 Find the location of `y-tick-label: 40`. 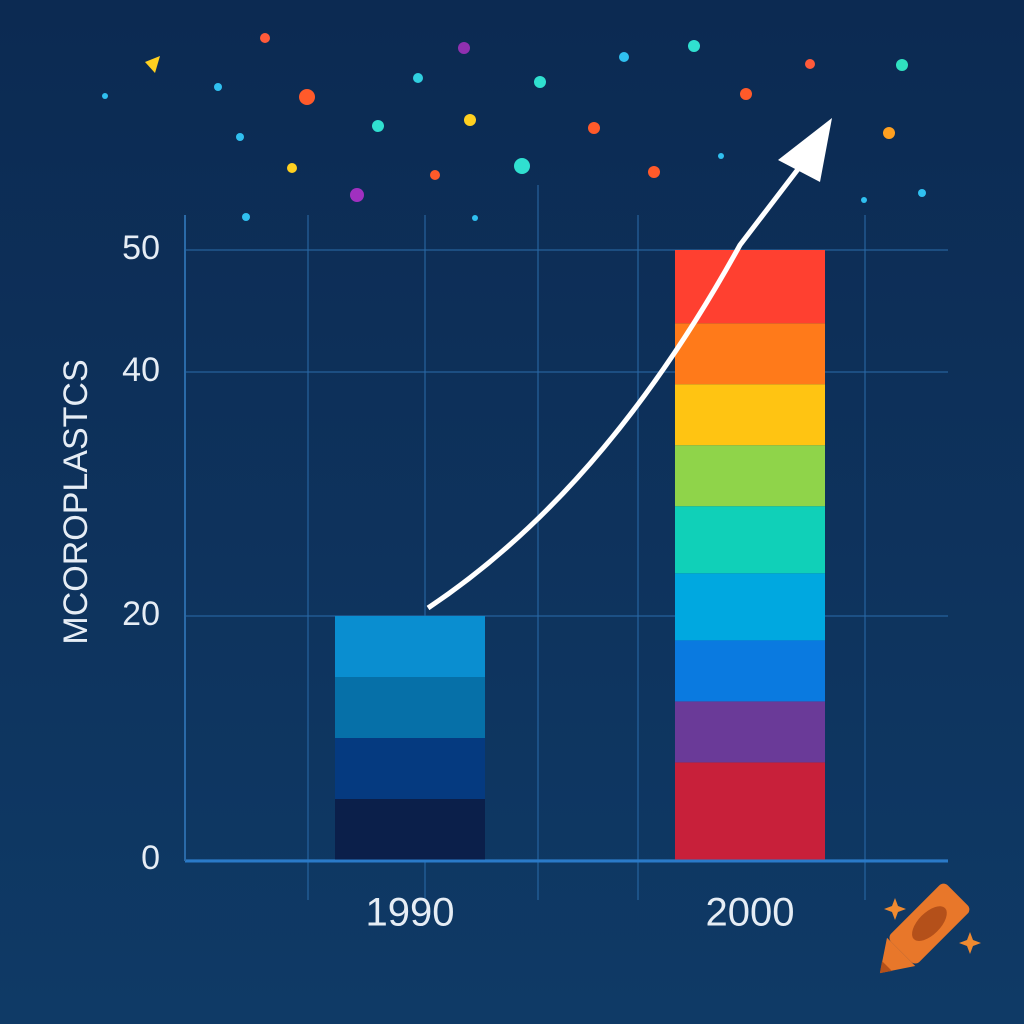

y-tick-label: 40 is located at coordinates (141, 370).